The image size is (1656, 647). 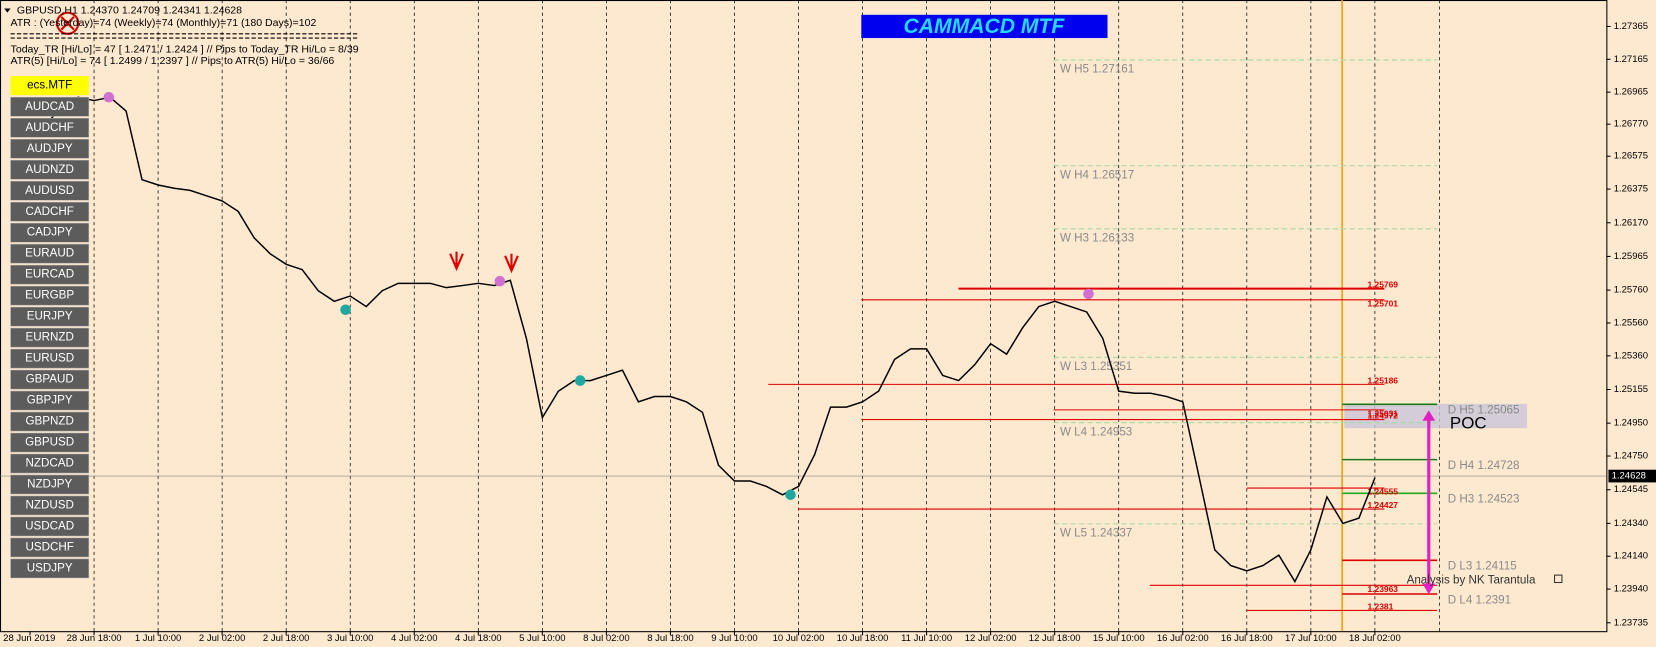 I want to click on x-tick-label: 4 Jul 18:00, so click(x=478, y=638).